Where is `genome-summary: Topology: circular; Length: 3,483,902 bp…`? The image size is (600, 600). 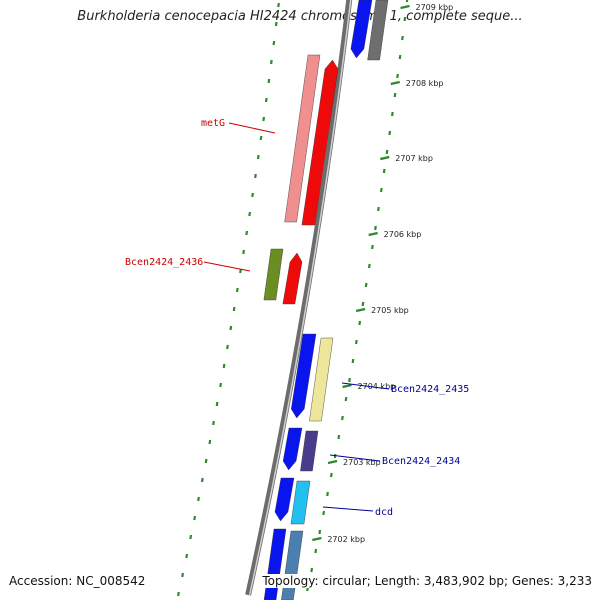
genome-summary: Topology: circular; Length: 3,483,902 bp… is located at coordinates (425, 581).